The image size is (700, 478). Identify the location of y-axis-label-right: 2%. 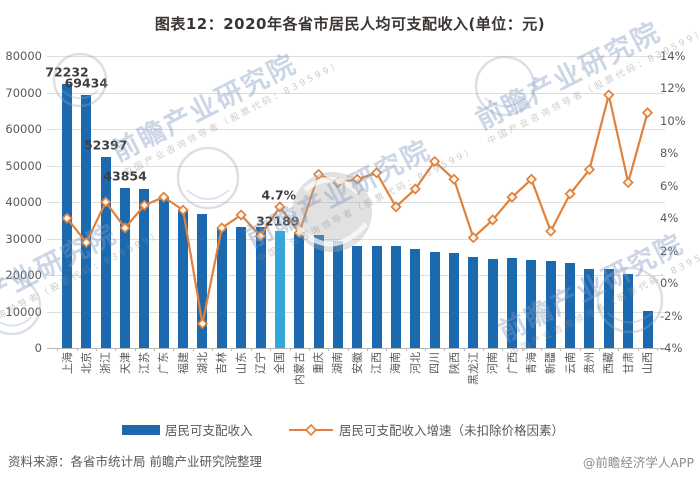
(669, 250).